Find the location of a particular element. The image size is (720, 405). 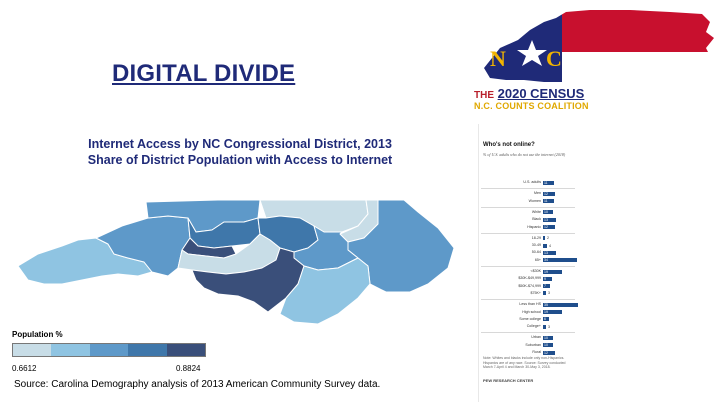

coalition-name: N.C. COUNTS COALITION is located at coordinates (531, 106).